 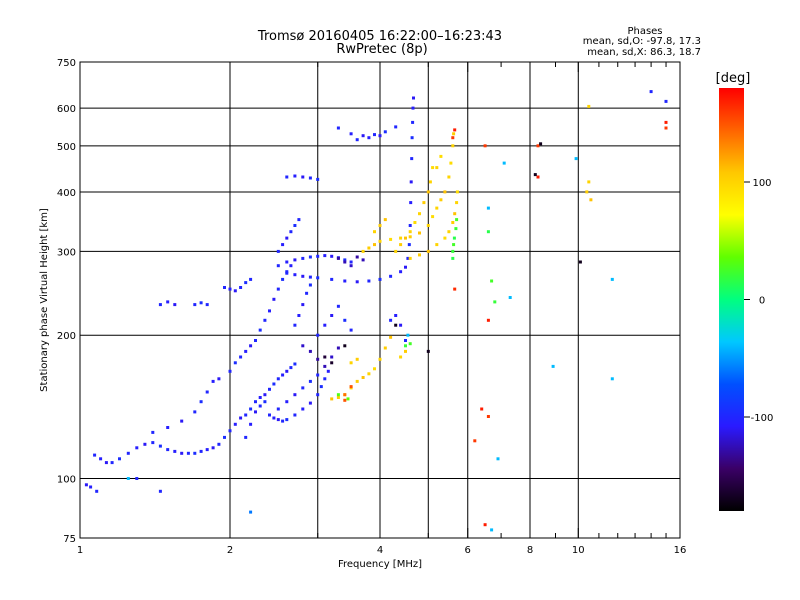 What do you see at coordinates (230, 550) in the screenshot?
I see `x-tick-label: 2` at bounding box center [230, 550].